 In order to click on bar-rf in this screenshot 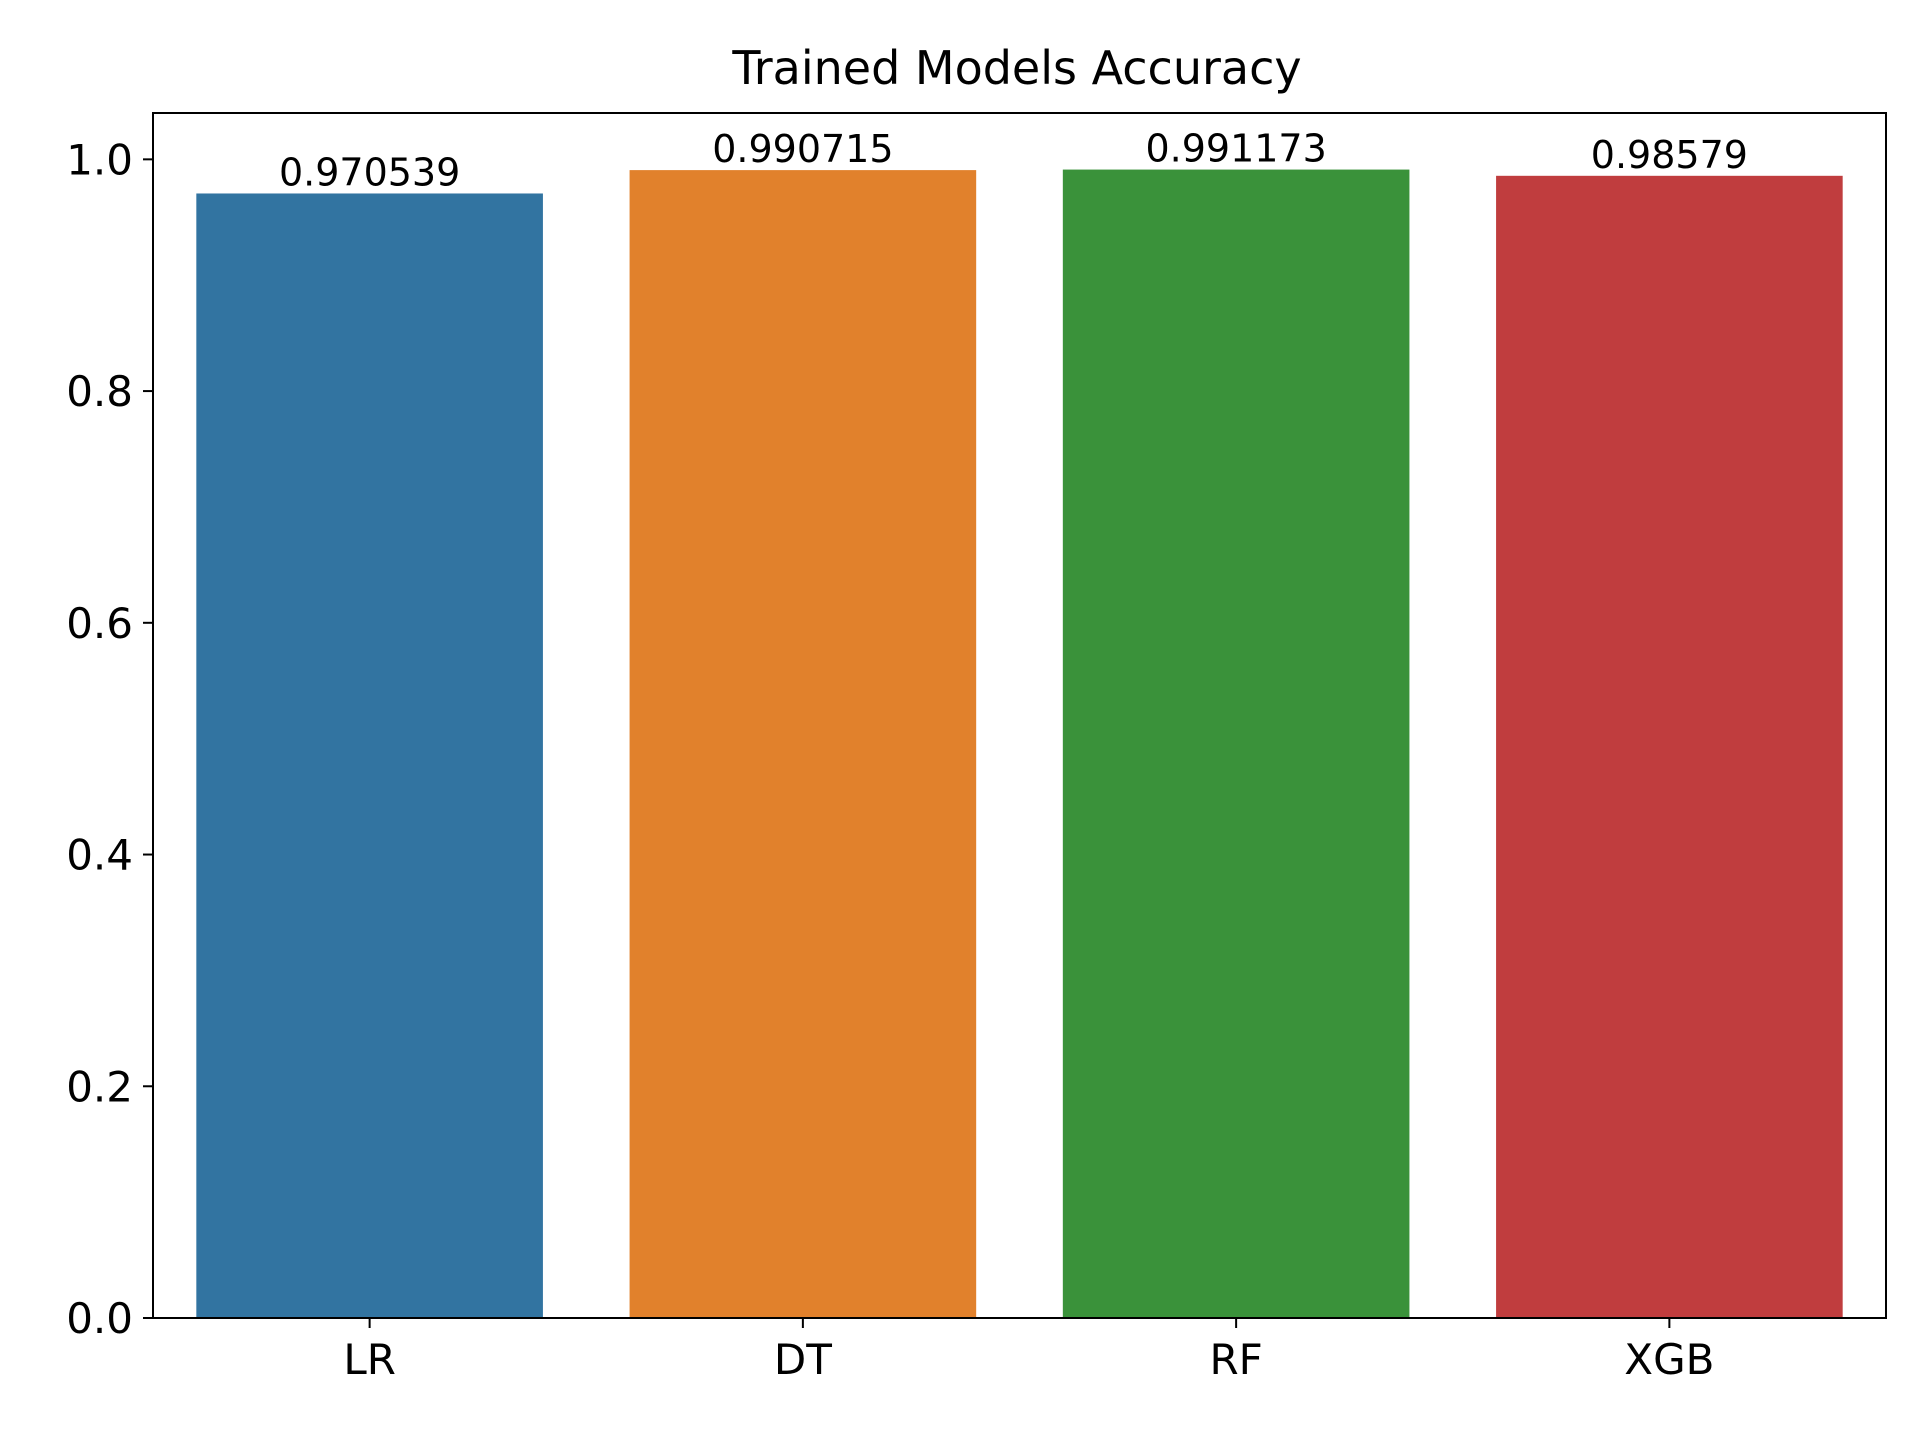, I will do `click(1236, 743)`.